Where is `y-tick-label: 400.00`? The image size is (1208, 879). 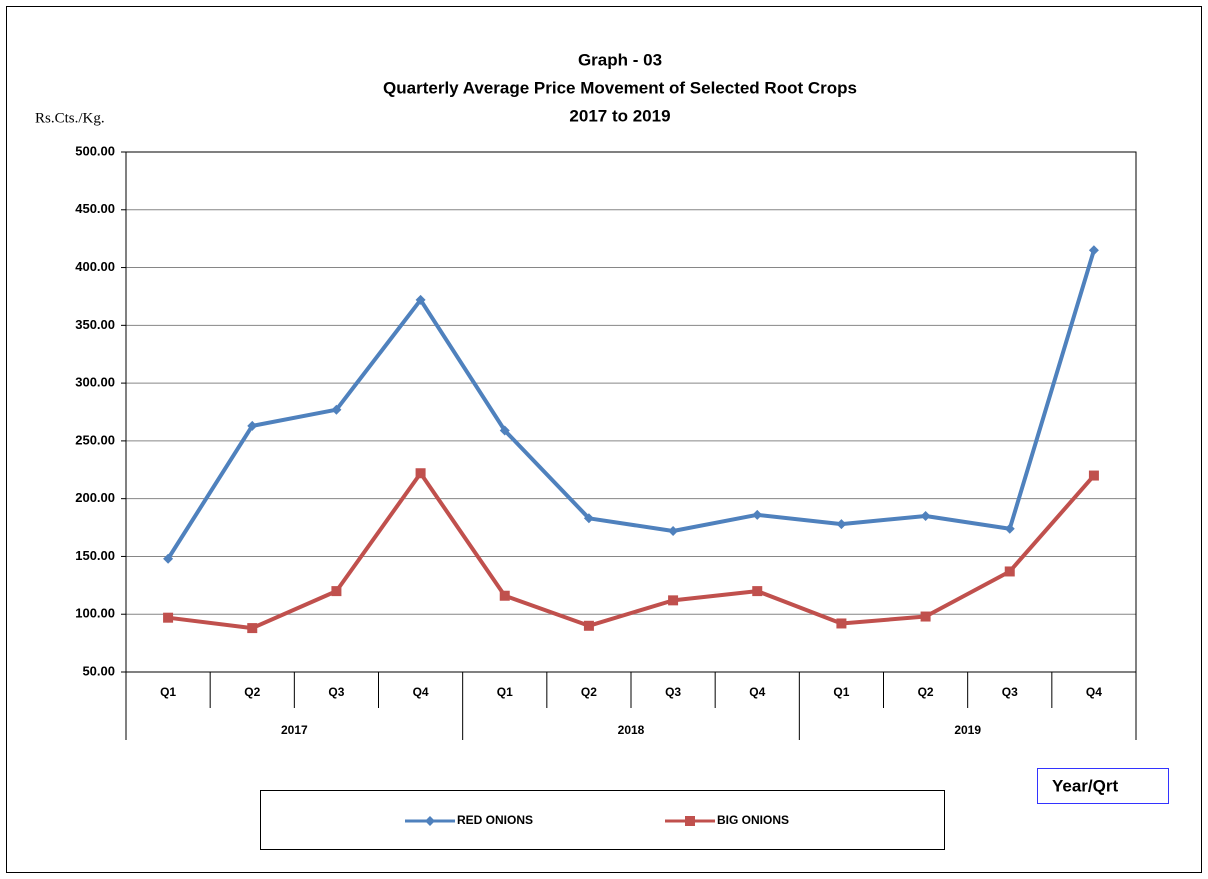
y-tick-label: 400.00 is located at coordinates (95, 266).